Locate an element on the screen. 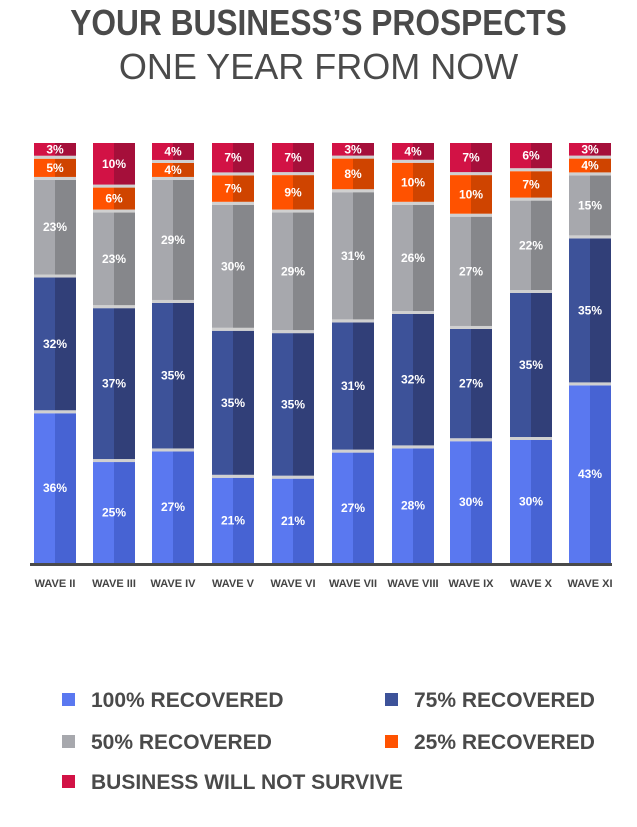  data-label: 28% is located at coordinates (413, 506).